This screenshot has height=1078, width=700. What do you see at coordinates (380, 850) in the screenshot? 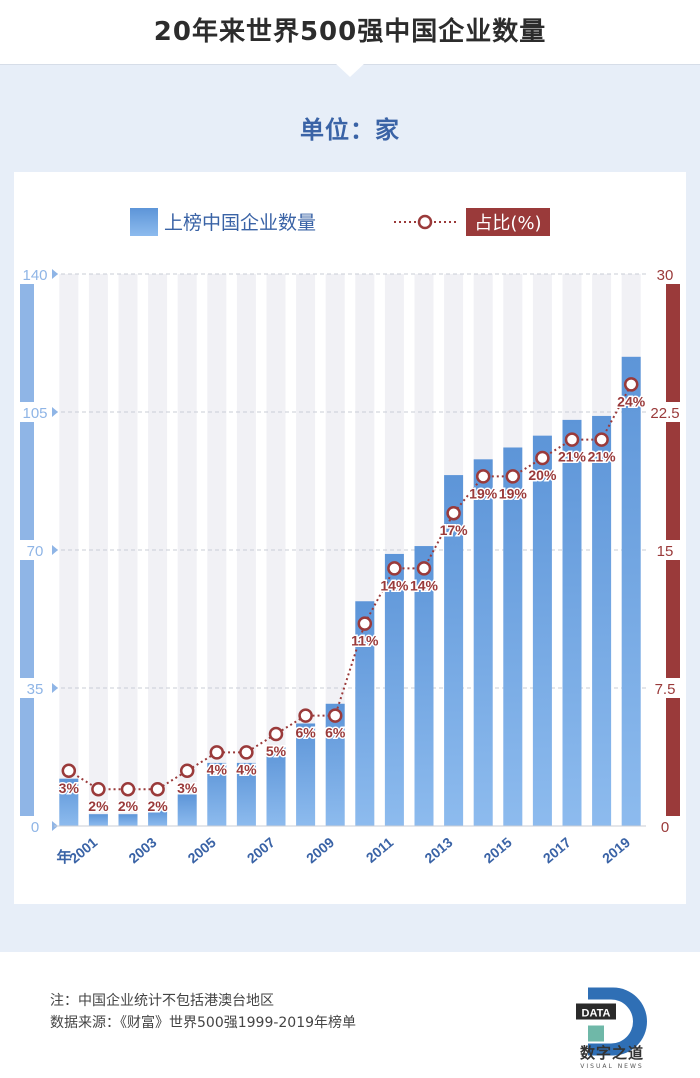
I see `x-tick-label: 2011` at bounding box center [380, 850].